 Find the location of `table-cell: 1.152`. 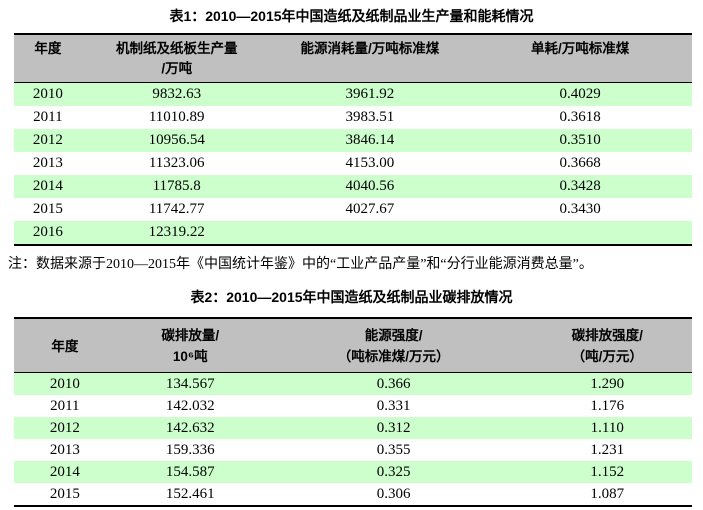

table-cell: 1.152 is located at coordinates (607, 472).